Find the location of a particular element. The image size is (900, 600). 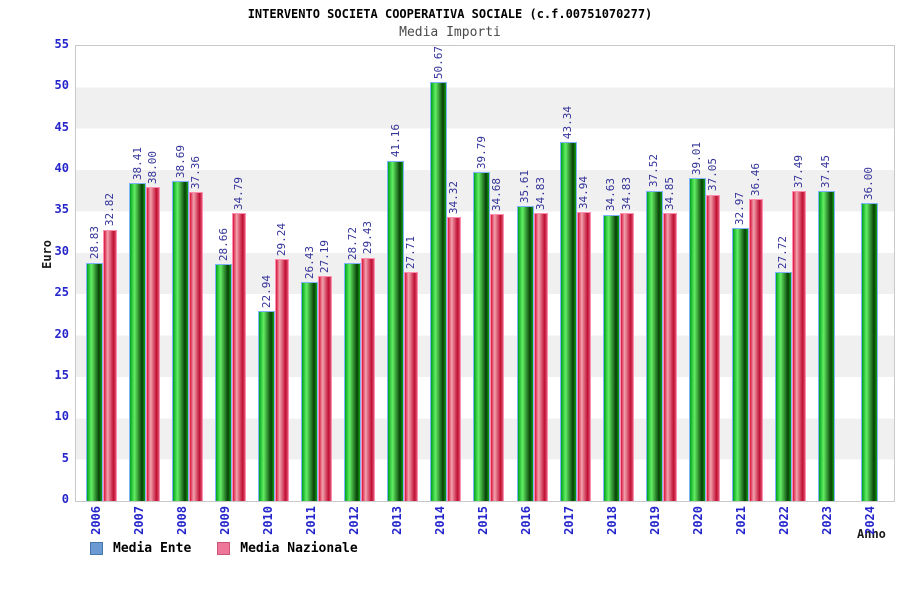

value-label-media-nazionale-2007: 38.00 is located at coordinates (153, 167).